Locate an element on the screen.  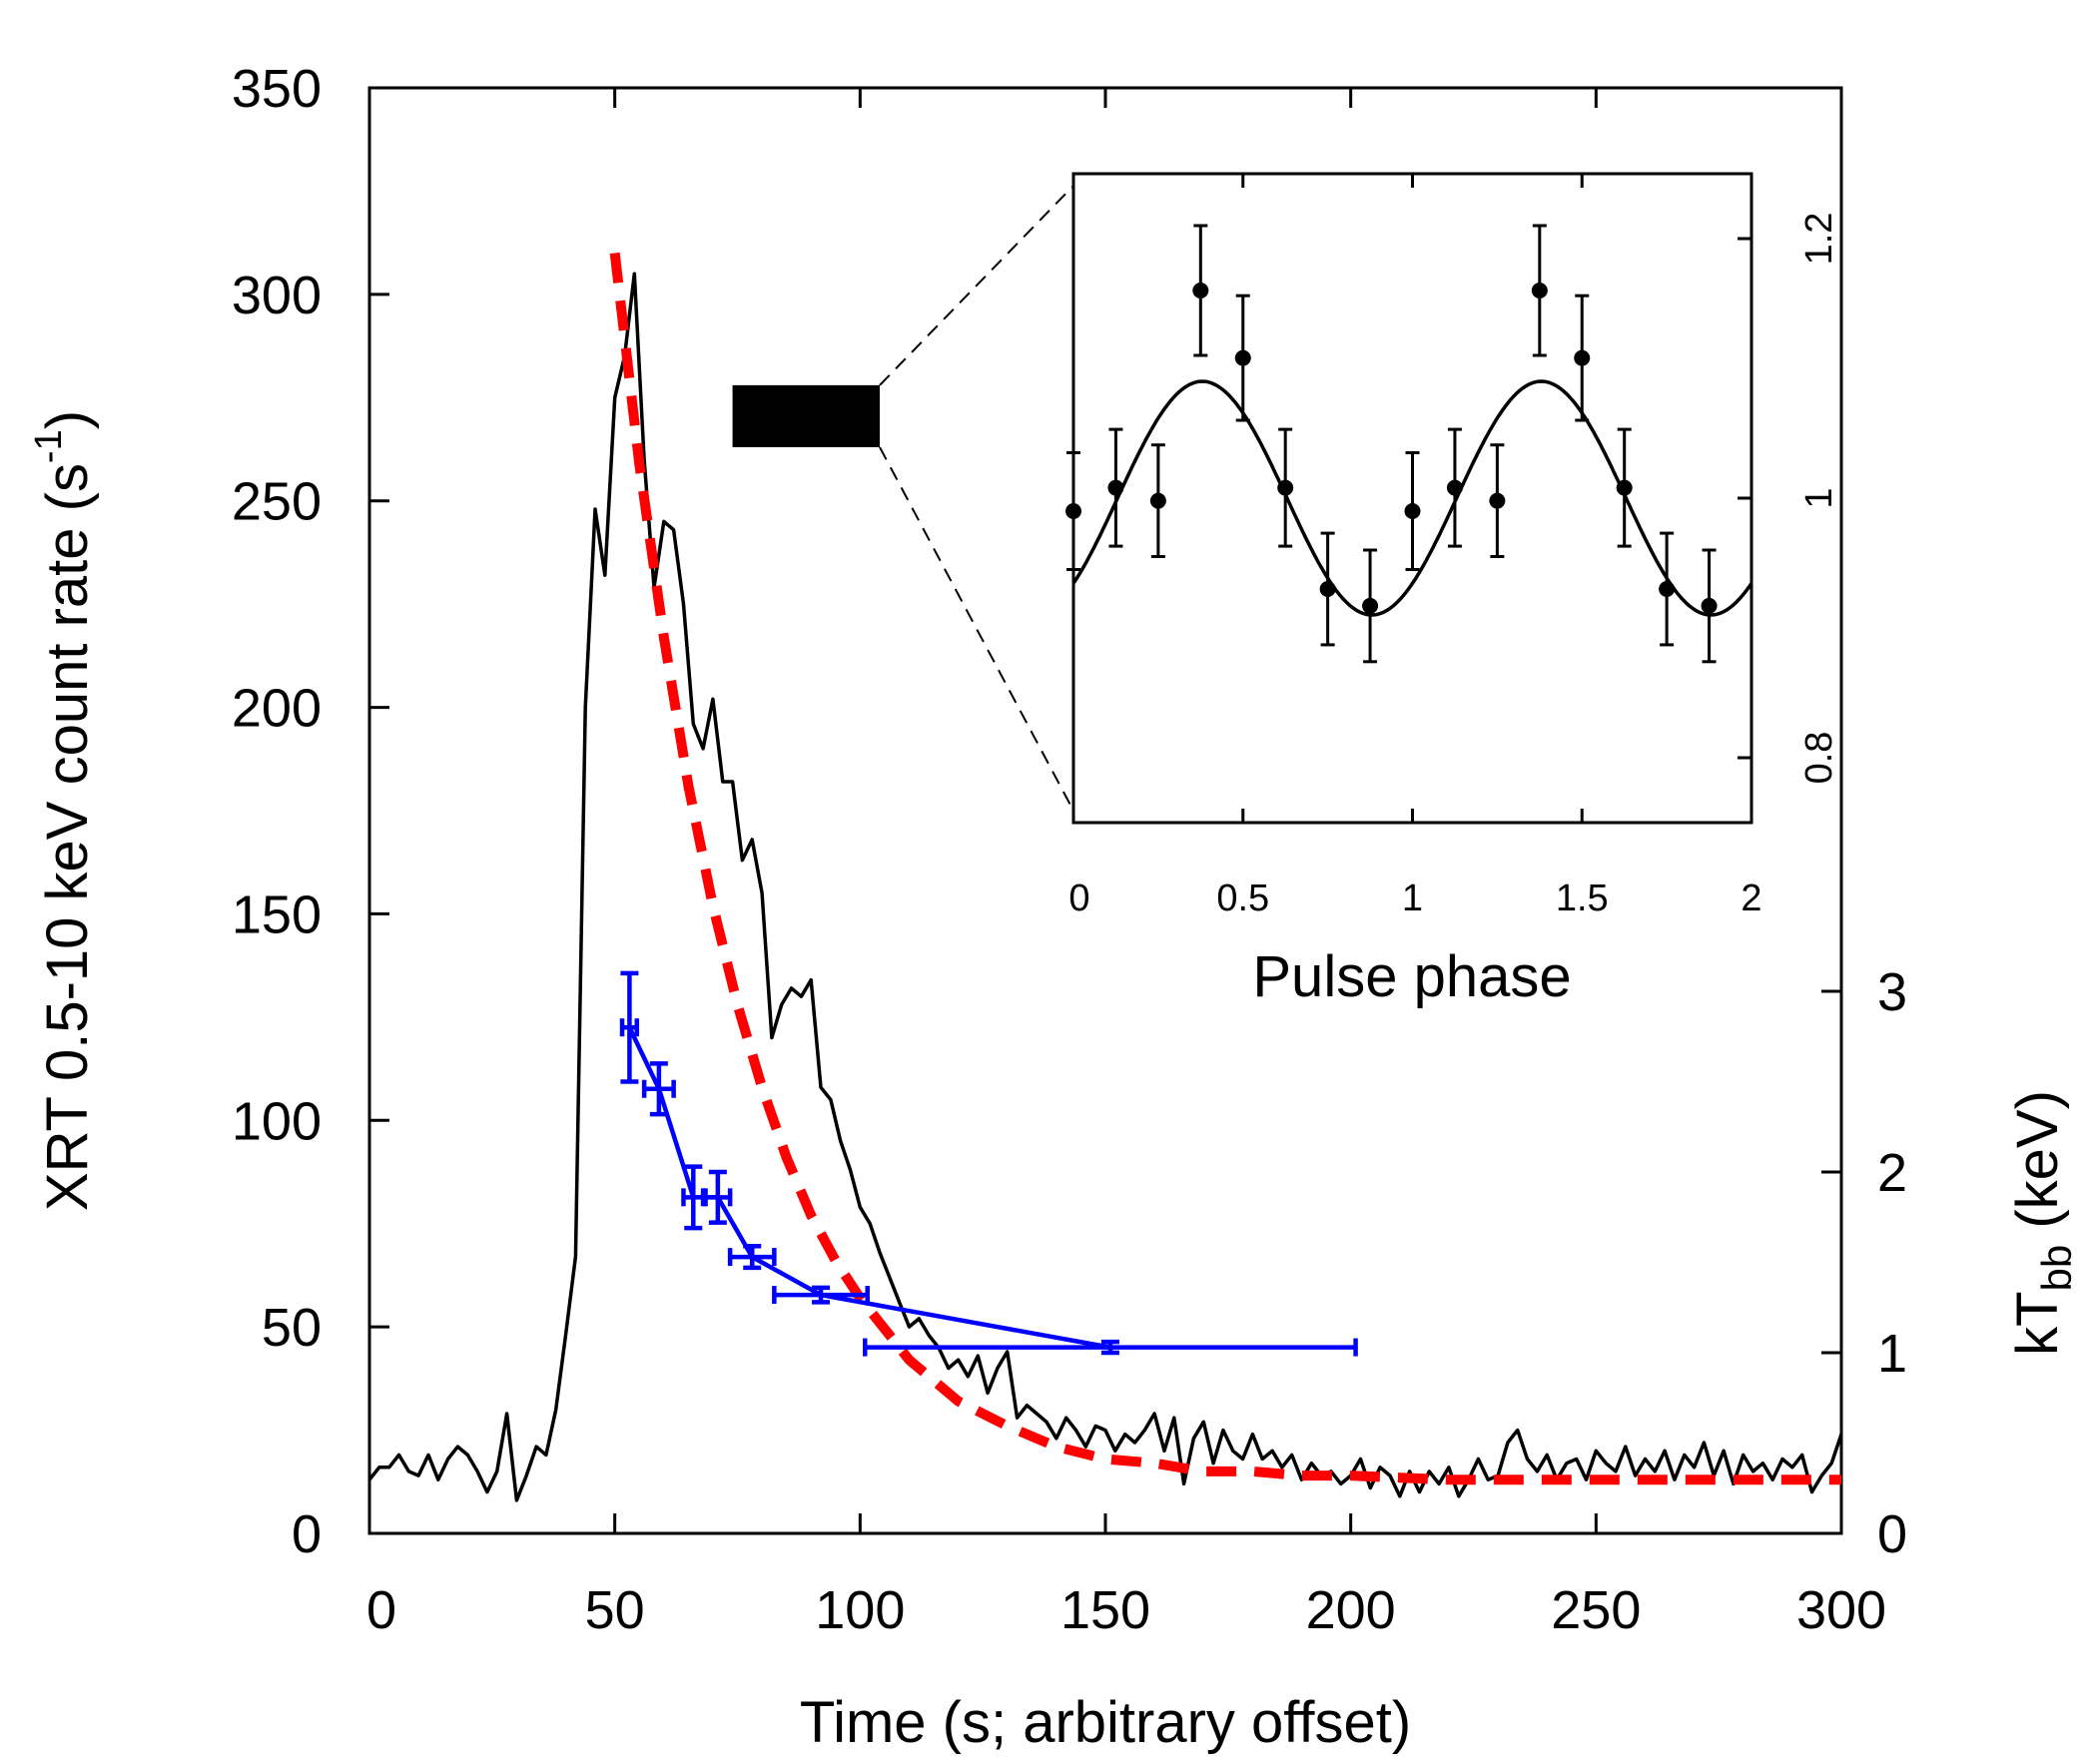
y-tick-label-7: 350 is located at coordinates (277, 89).